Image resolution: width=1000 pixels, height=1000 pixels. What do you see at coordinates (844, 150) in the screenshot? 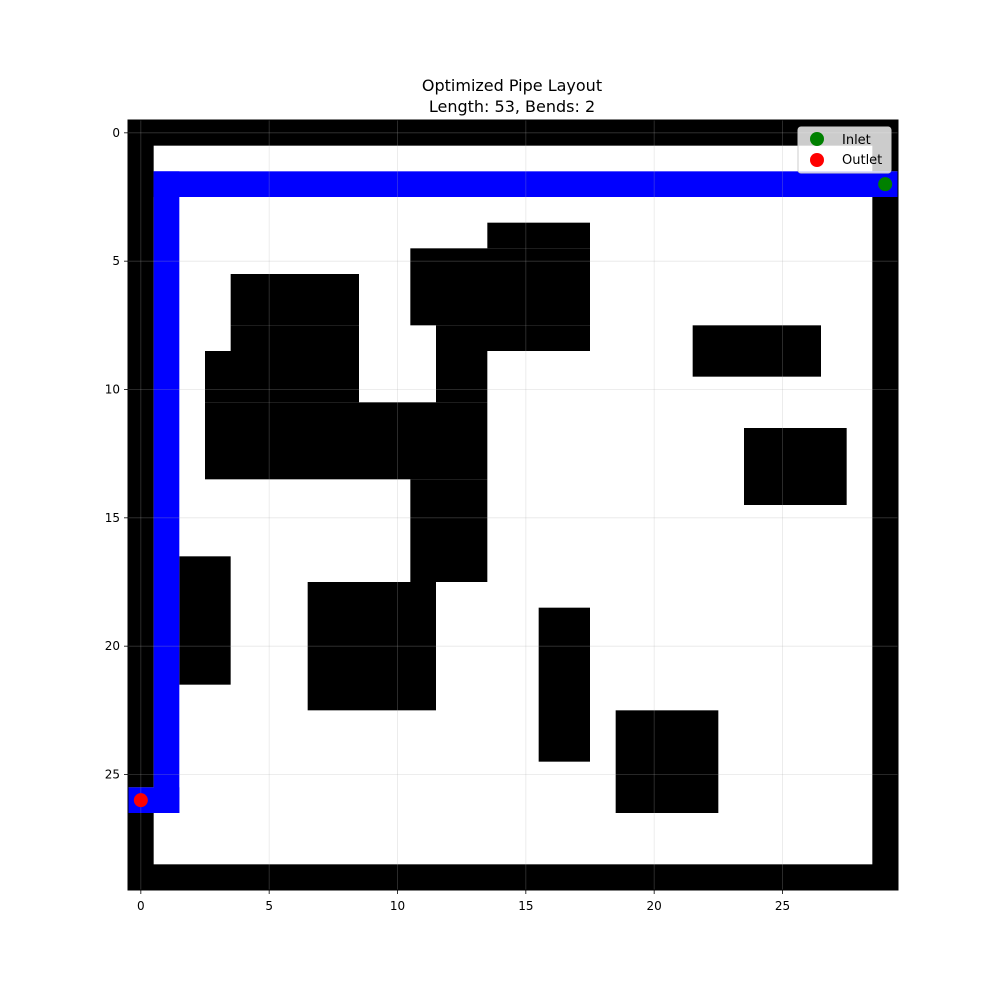
I see `legend: Inlet Outlet` at bounding box center [844, 150].